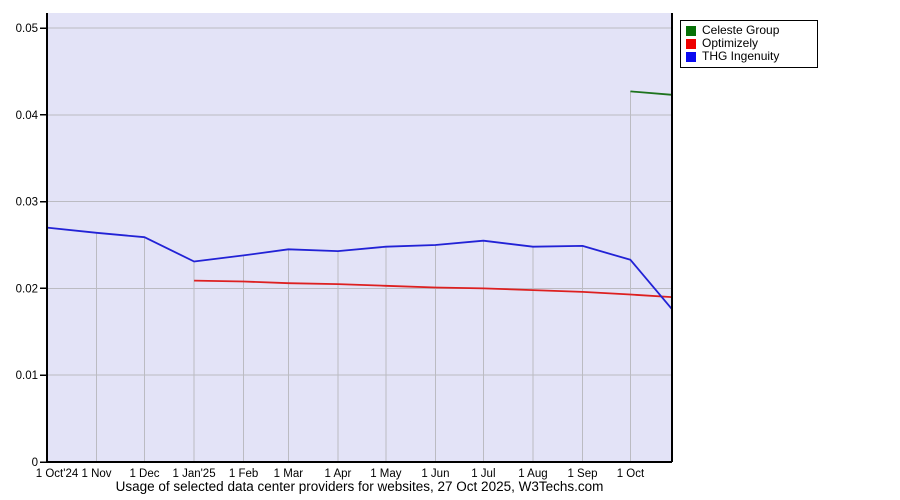 This screenshot has height=500, width=900. Describe the element at coordinates (582, 474) in the screenshot. I see `x-tick-label: 1 Sep` at that location.